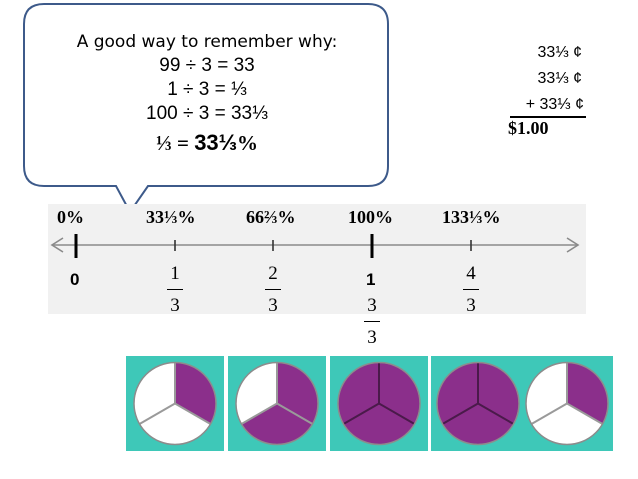 The image size is (638, 479). Describe the element at coordinates (248, 143) in the screenshot. I see `bubble-eq4-unit: %` at that location.